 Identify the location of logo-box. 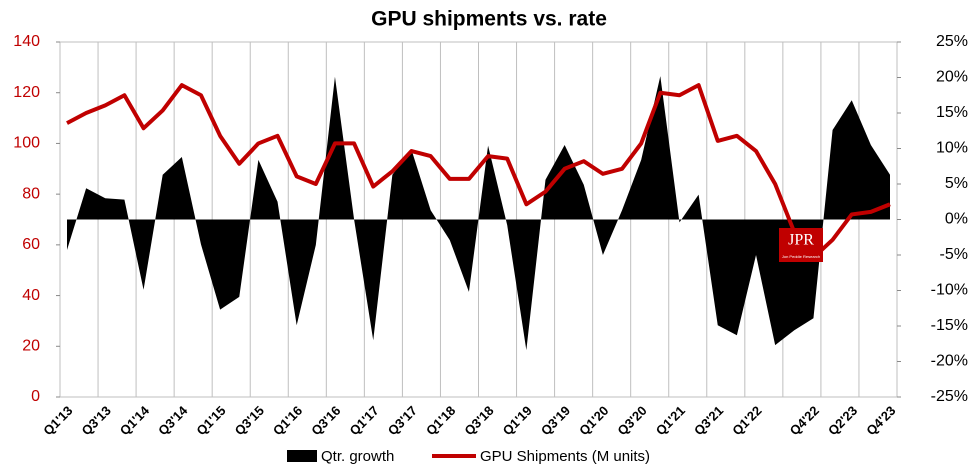
(801, 245).